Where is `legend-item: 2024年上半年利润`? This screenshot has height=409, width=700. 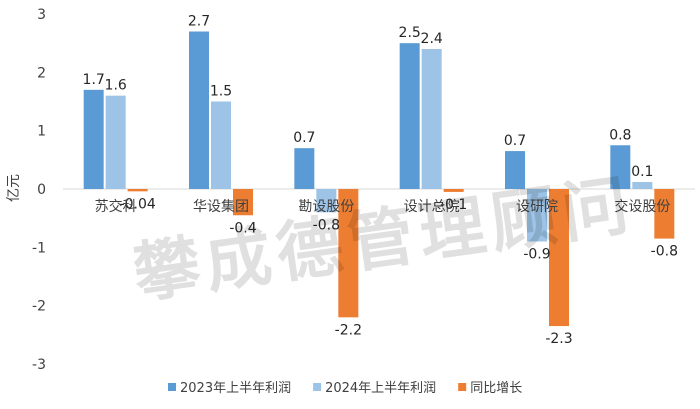 legend-item: 2024年上半年利润 is located at coordinates (374, 388).